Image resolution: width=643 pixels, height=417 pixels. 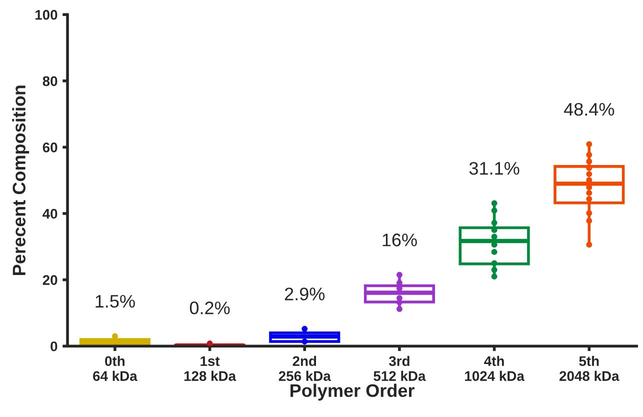 What do you see at coordinates (589, 109) in the screenshot?
I see `annotation: 48.4%` at bounding box center [589, 109].